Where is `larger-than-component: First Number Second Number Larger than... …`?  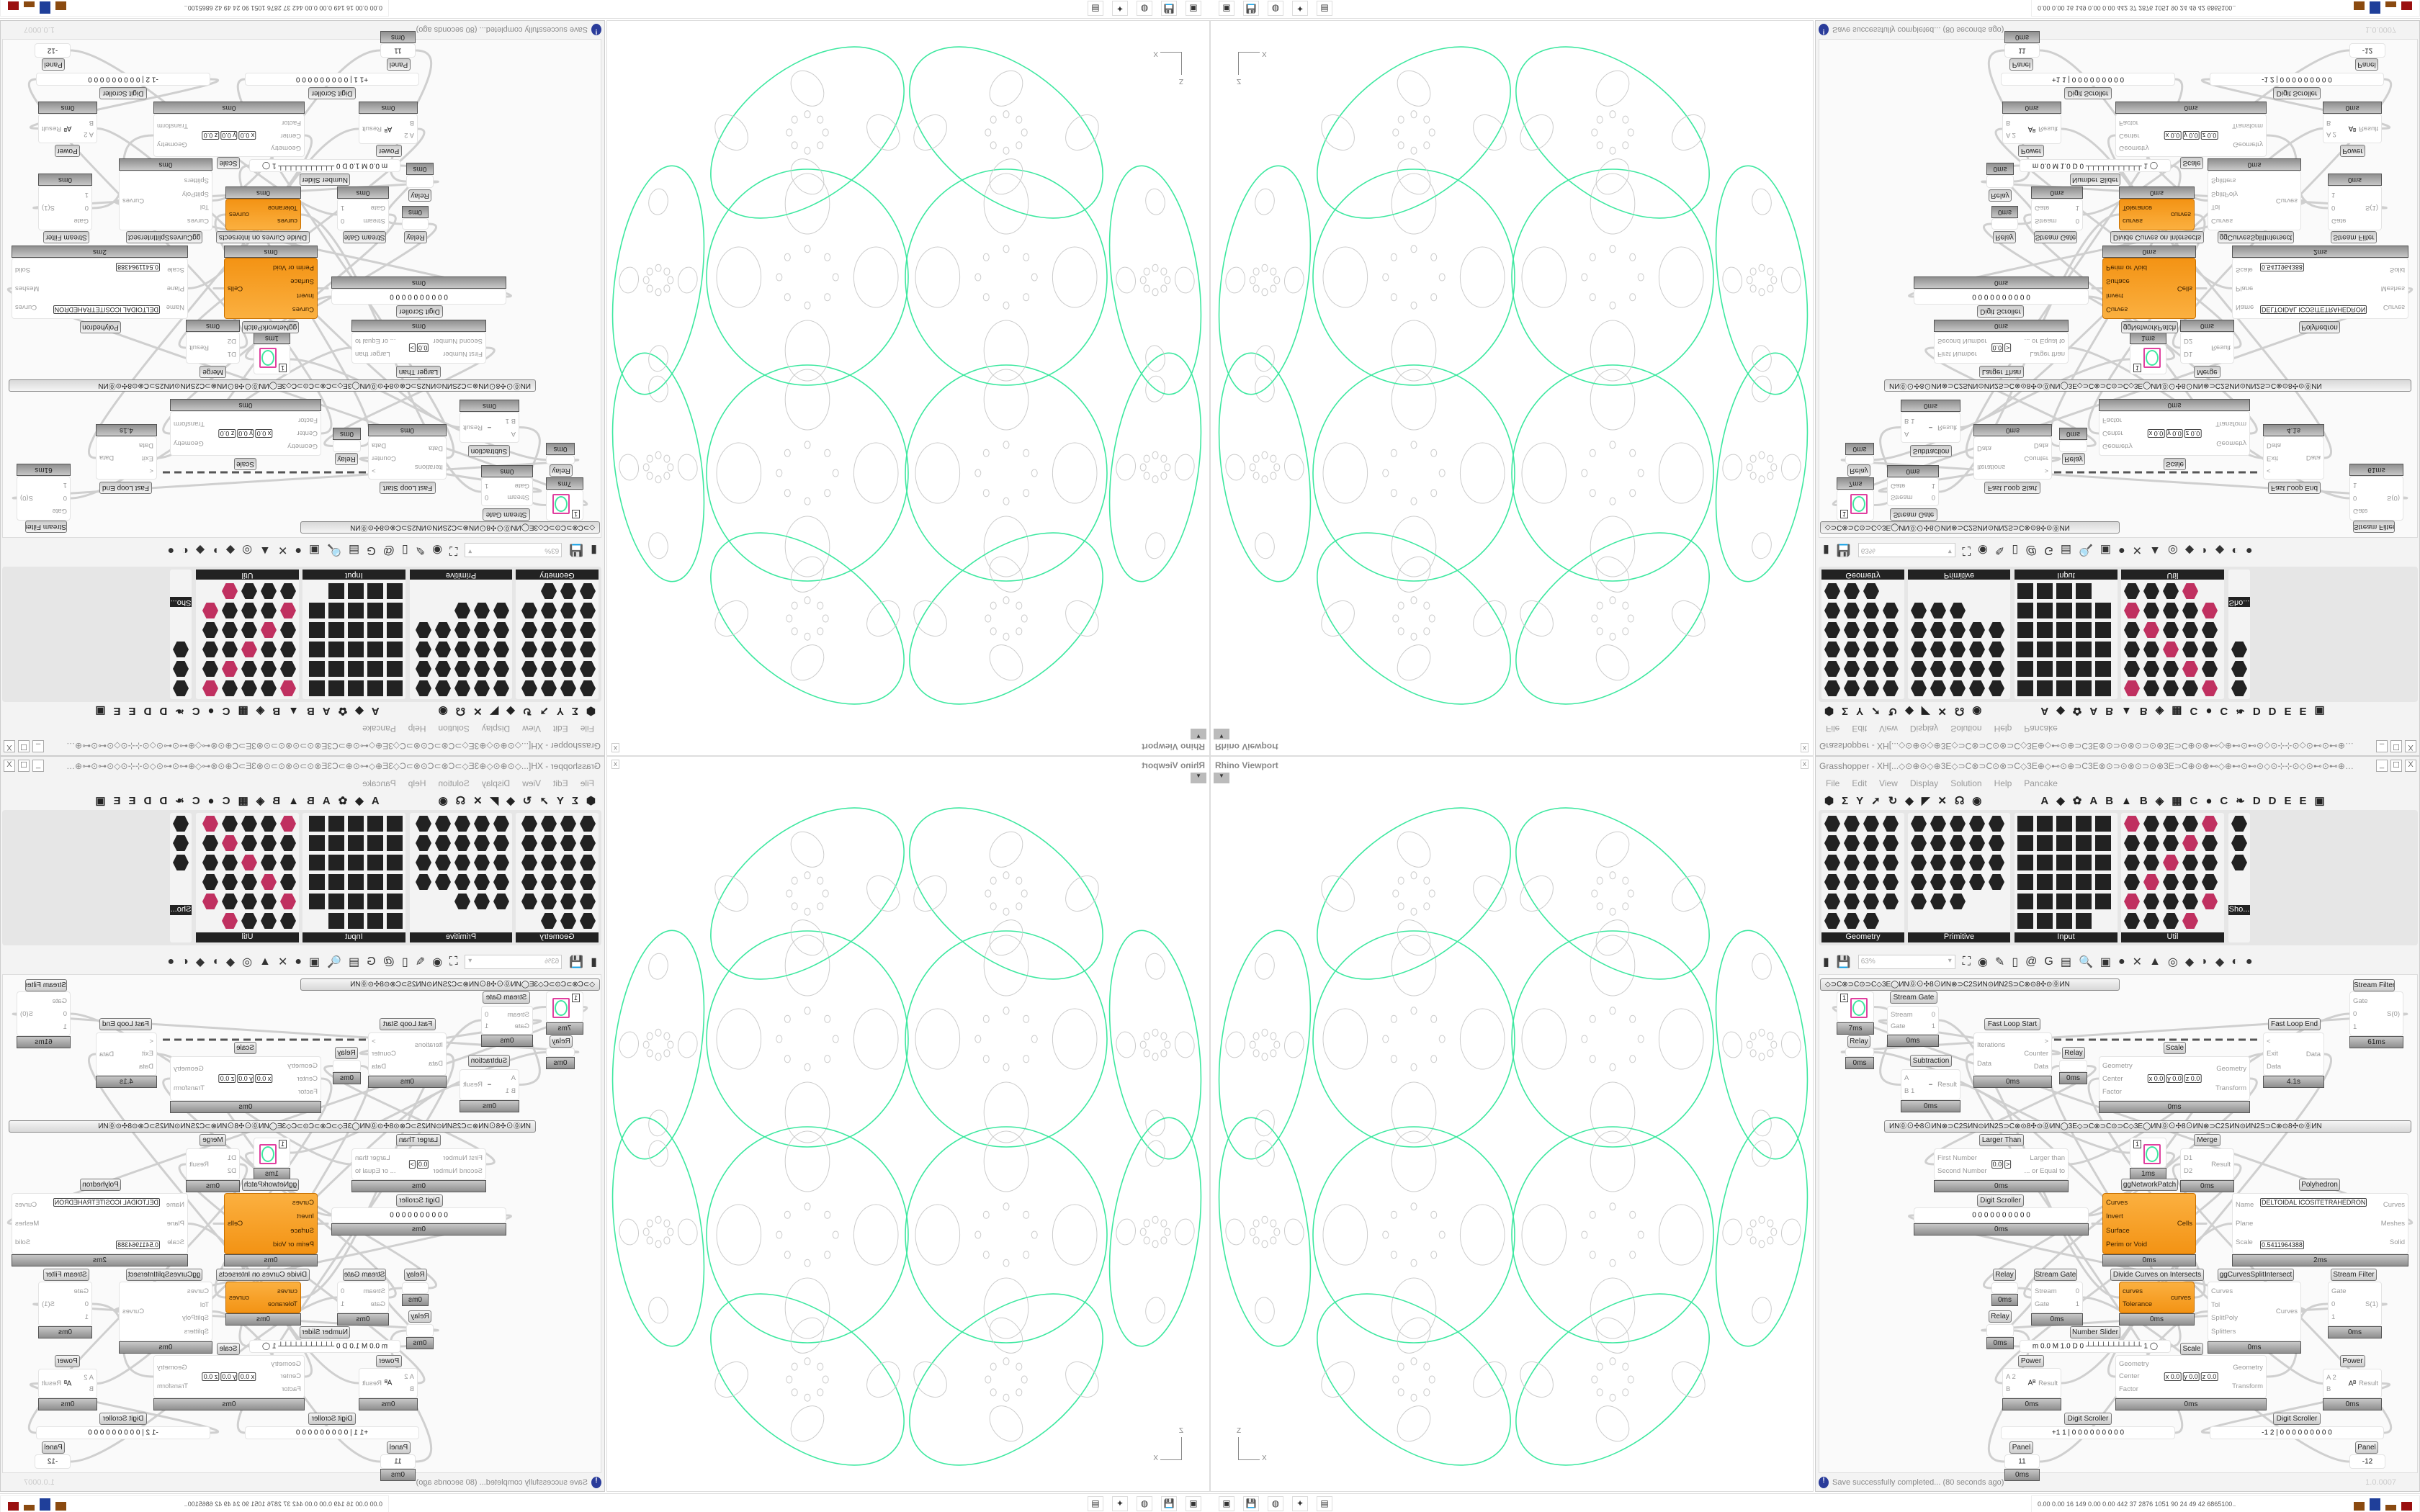
larger-than-component: First Number Second Number Larger than... … is located at coordinates (2002, 1164).